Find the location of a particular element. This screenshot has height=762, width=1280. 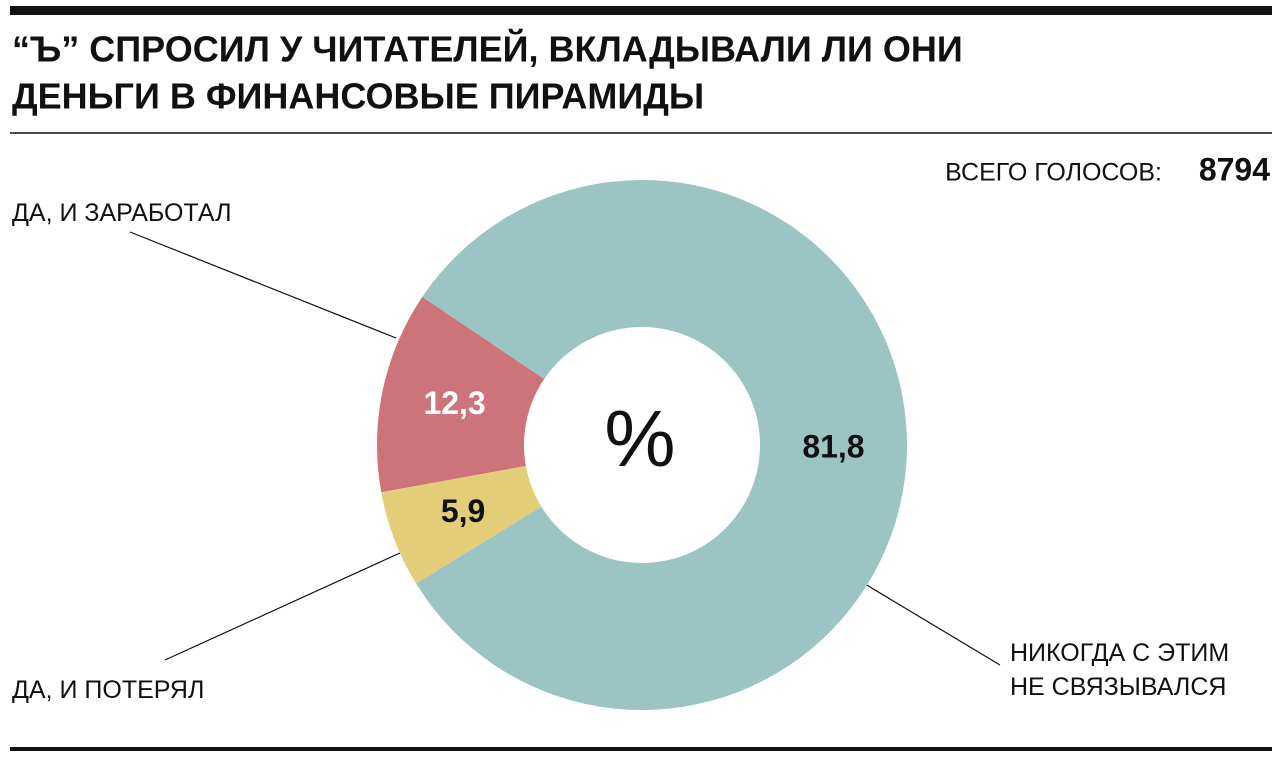

bottom-rule is located at coordinates (641, 749).